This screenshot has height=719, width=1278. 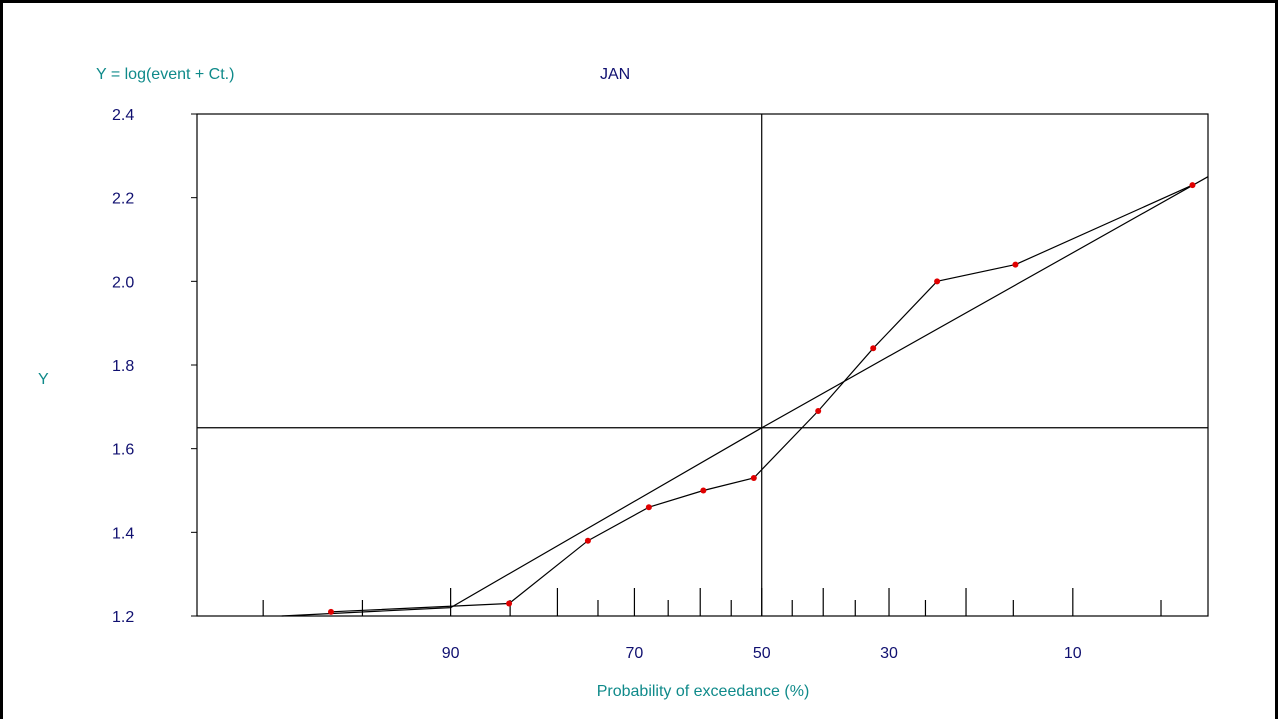 I want to click on x-tick-label: 10, so click(x=1073, y=653).